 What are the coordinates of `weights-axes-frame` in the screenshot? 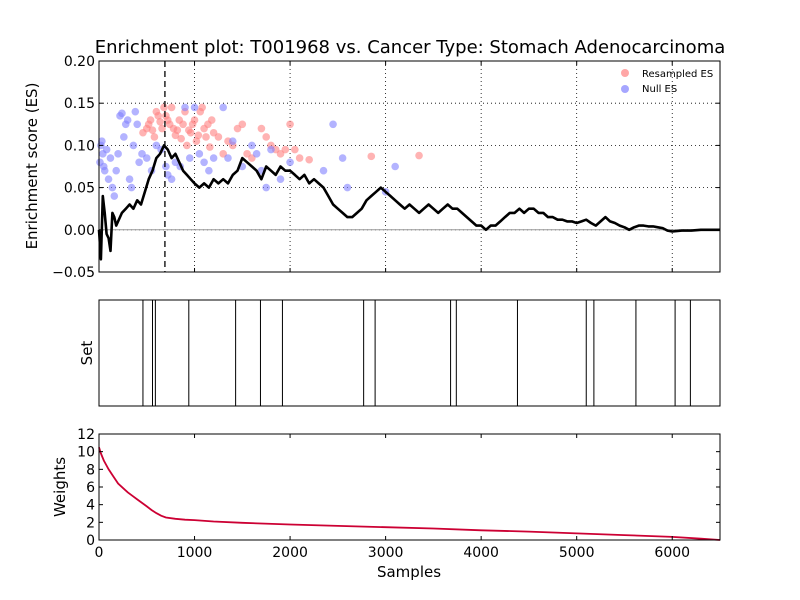 It's located at (409, 487).